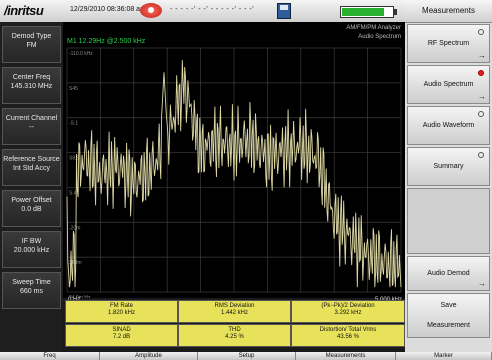 The width and height of the screenshot is (492, 360). I want to click on audio-waveform-button: Audio Waveform, so click(448, 125).